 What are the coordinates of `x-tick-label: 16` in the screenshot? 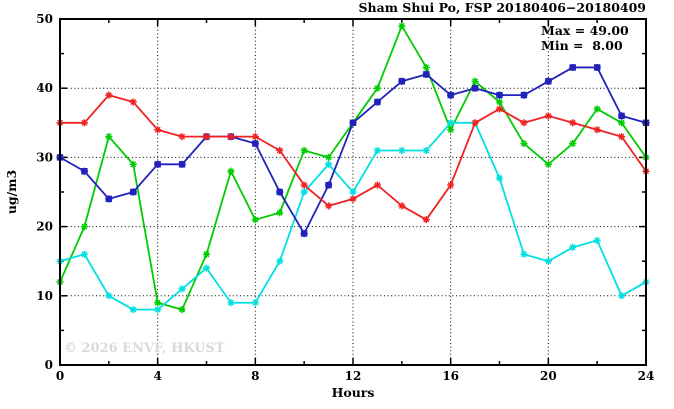 It's located at (450, 376).